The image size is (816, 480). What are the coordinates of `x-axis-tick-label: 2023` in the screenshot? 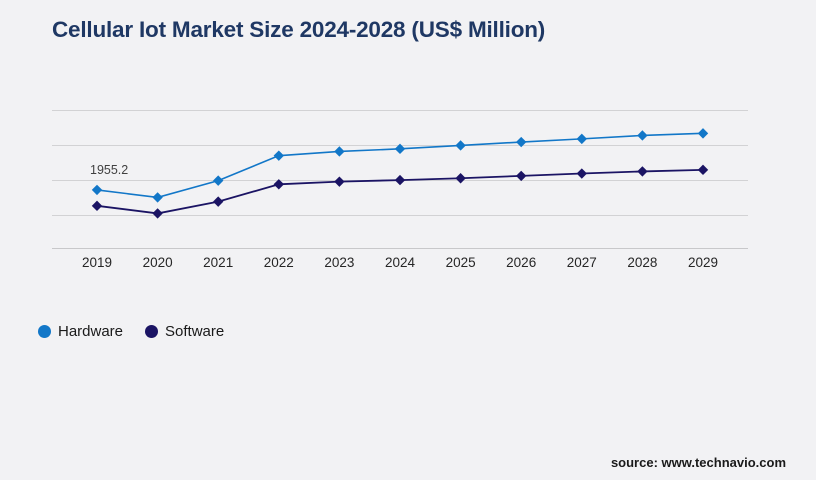 It's located at (339, 262).